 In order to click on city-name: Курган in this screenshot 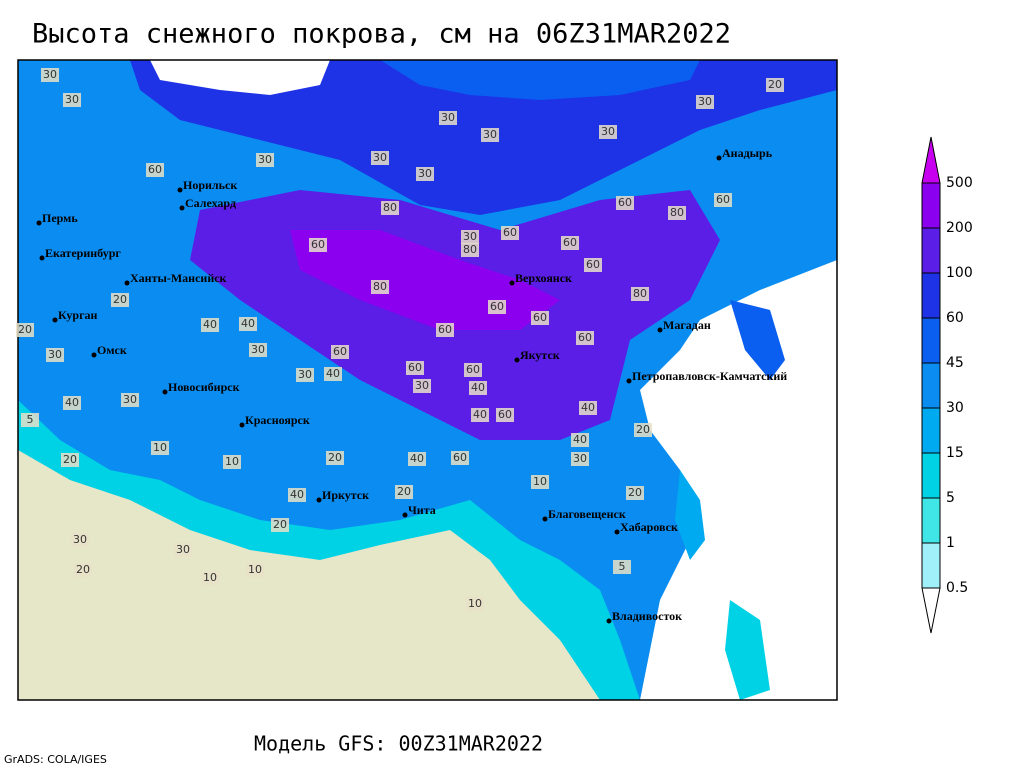, I will do `click(78, 315)`.